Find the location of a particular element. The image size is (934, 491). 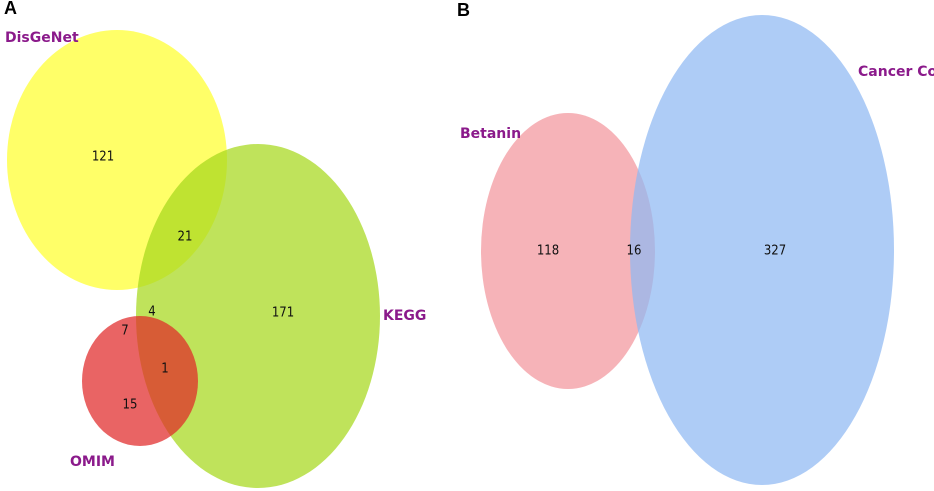

set-label: KEGG is located at coordinates (404, 316).